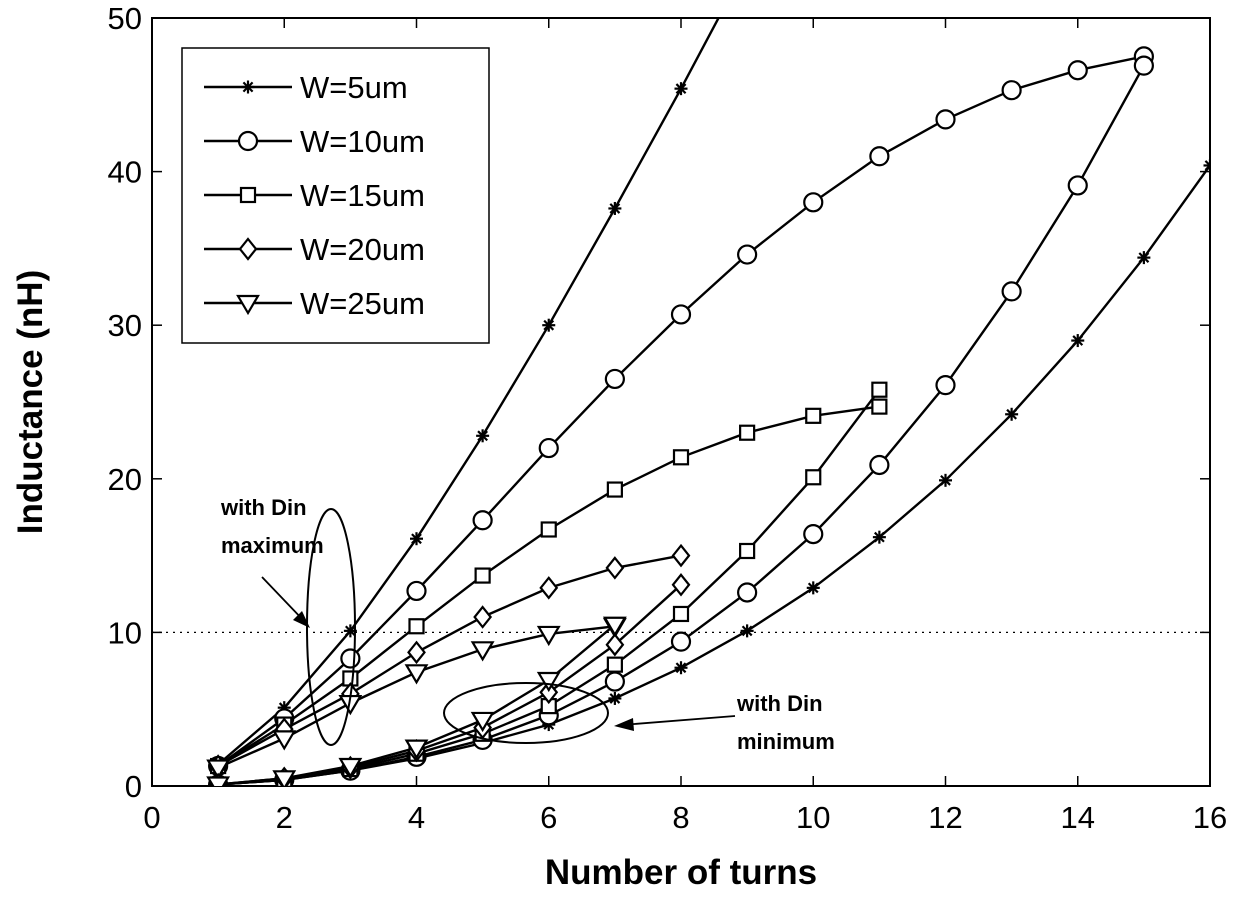 This screenshot has height=917, width=1246. Describe the element at coordinates (680, 817) in the screenshot. I see `x-tick-label: 8` at that location.